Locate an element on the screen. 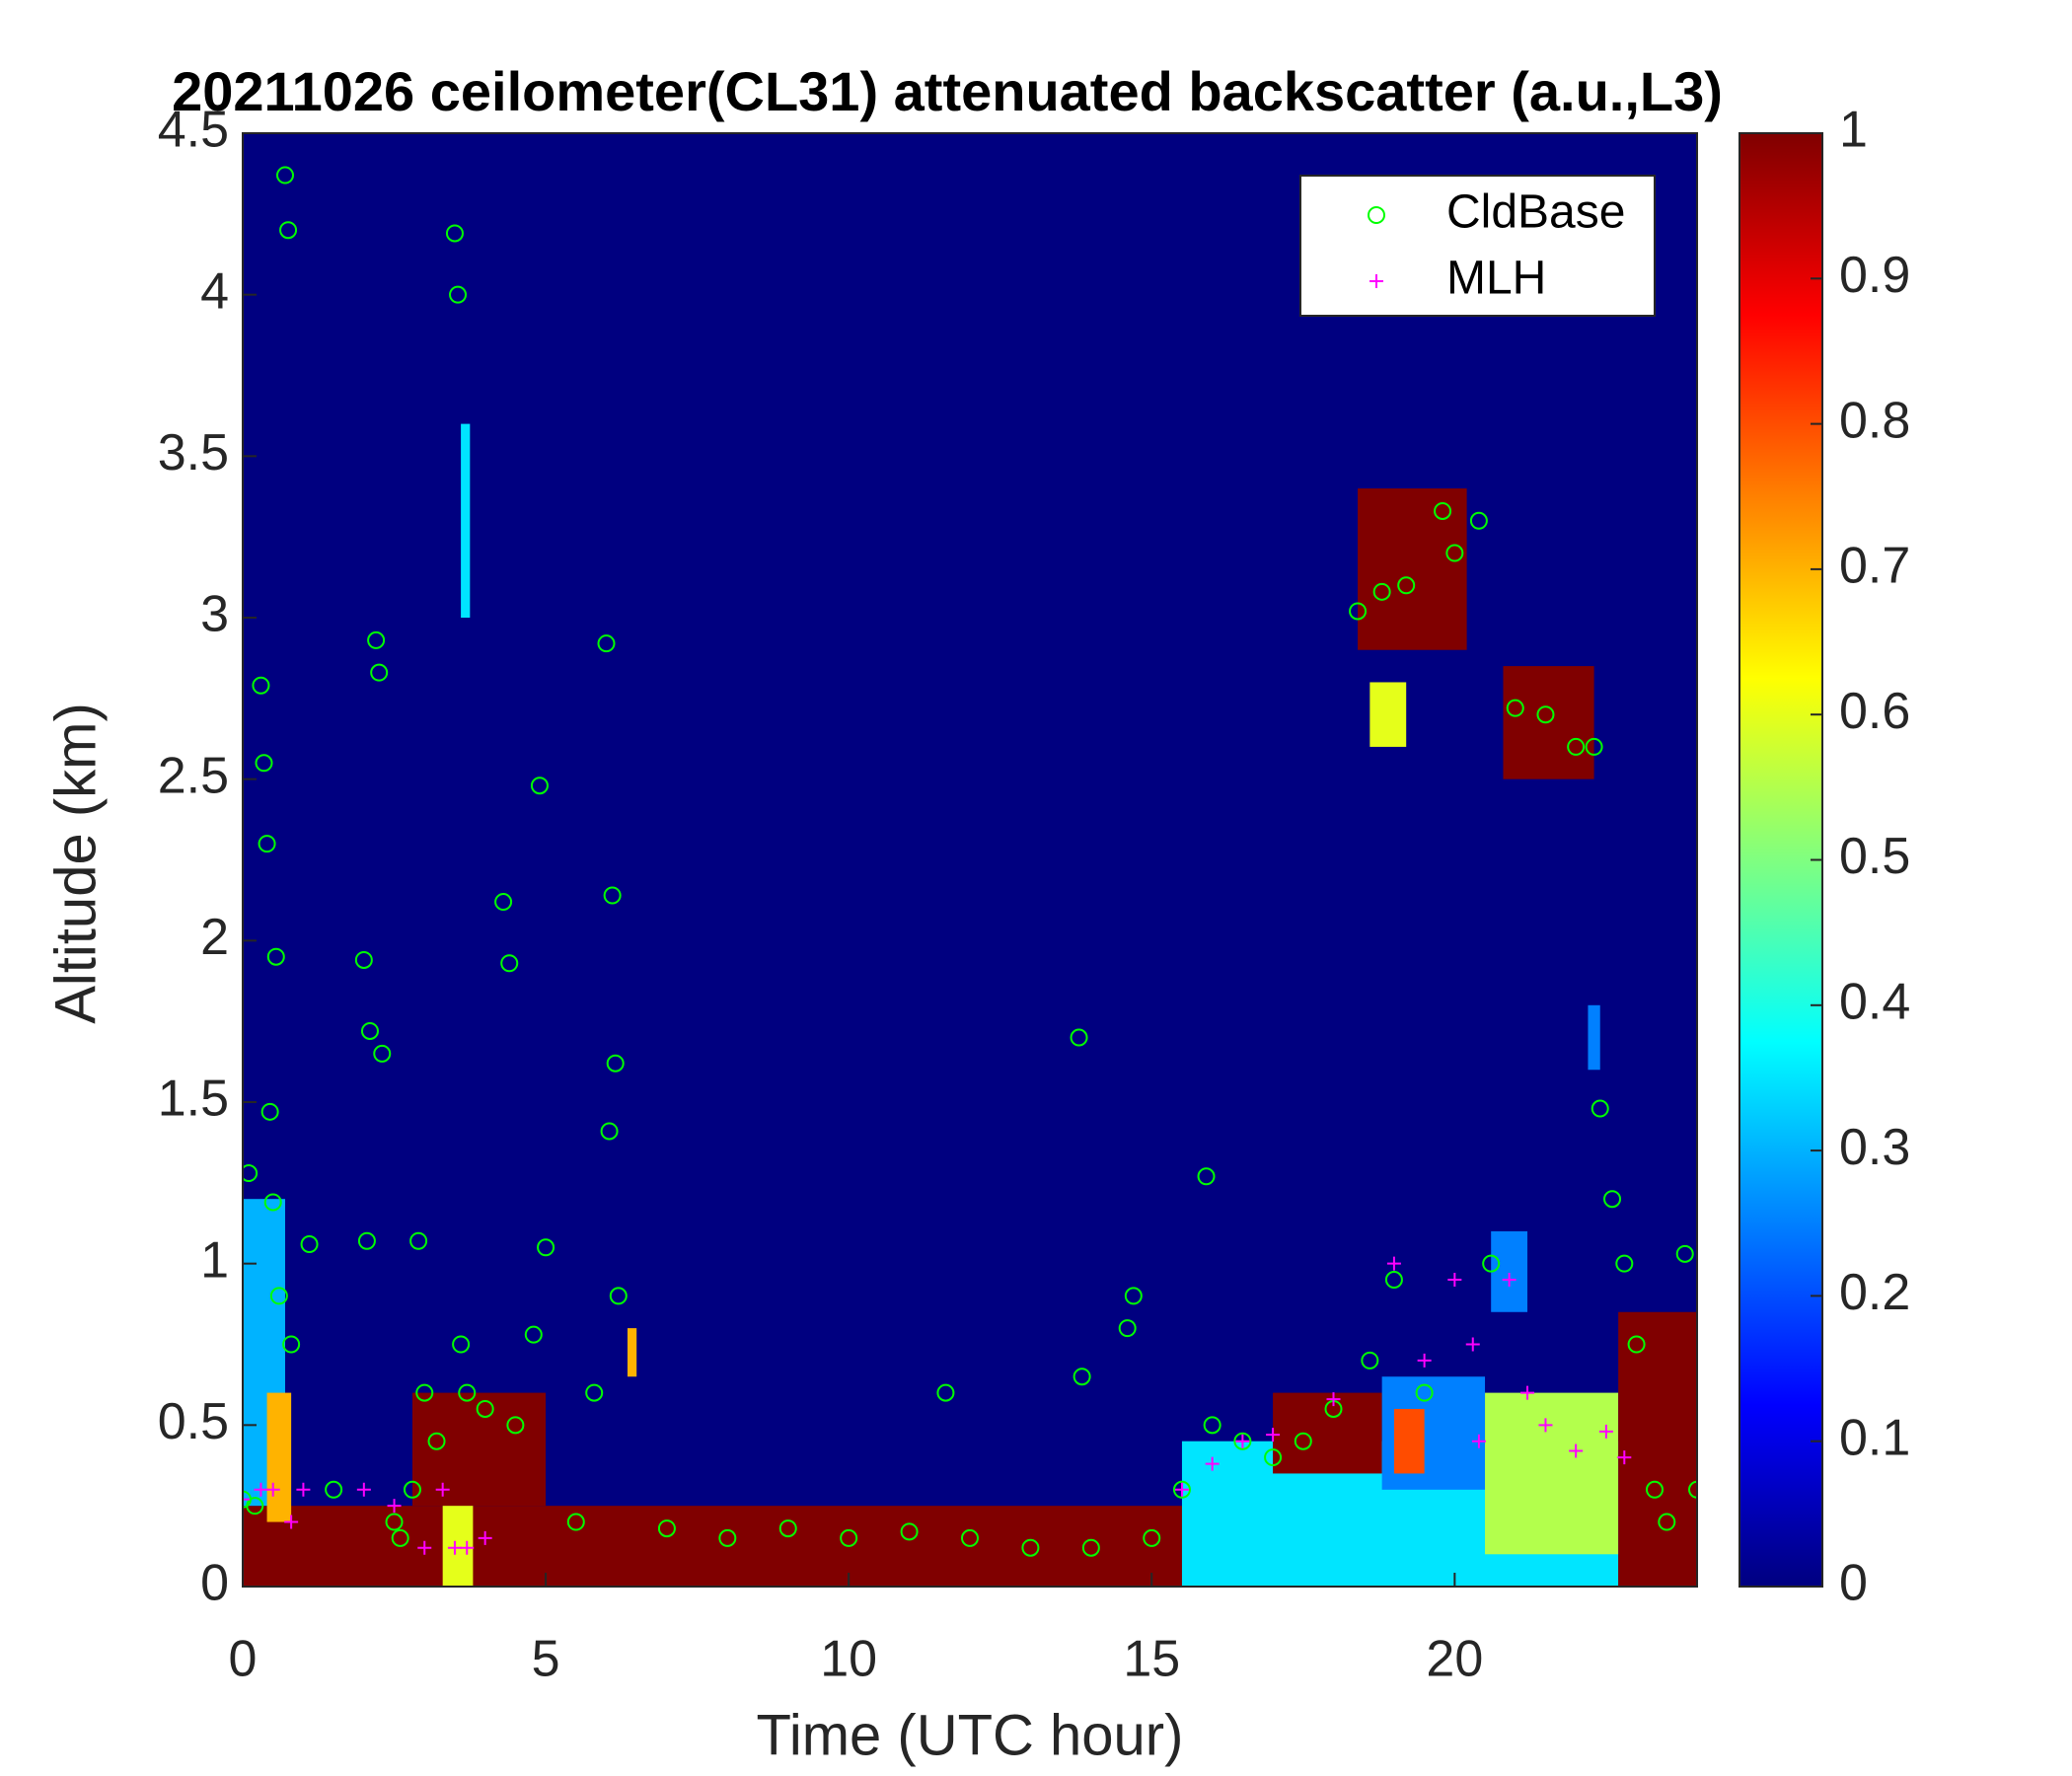 This screenshot has height=1776, width=2072. y-tick-label: 0.5 is located at coordinates (193, 1422).